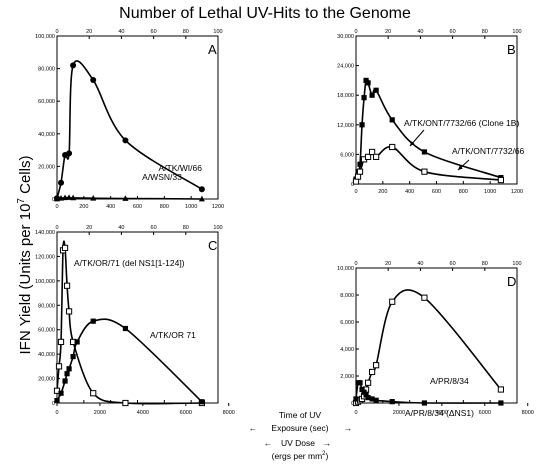 The height and width of the screenshot is (470, 539). Describe the element at coordinates (436, 192) in the screenshot. I see `panel-b-xtick-label: 600` at that location.